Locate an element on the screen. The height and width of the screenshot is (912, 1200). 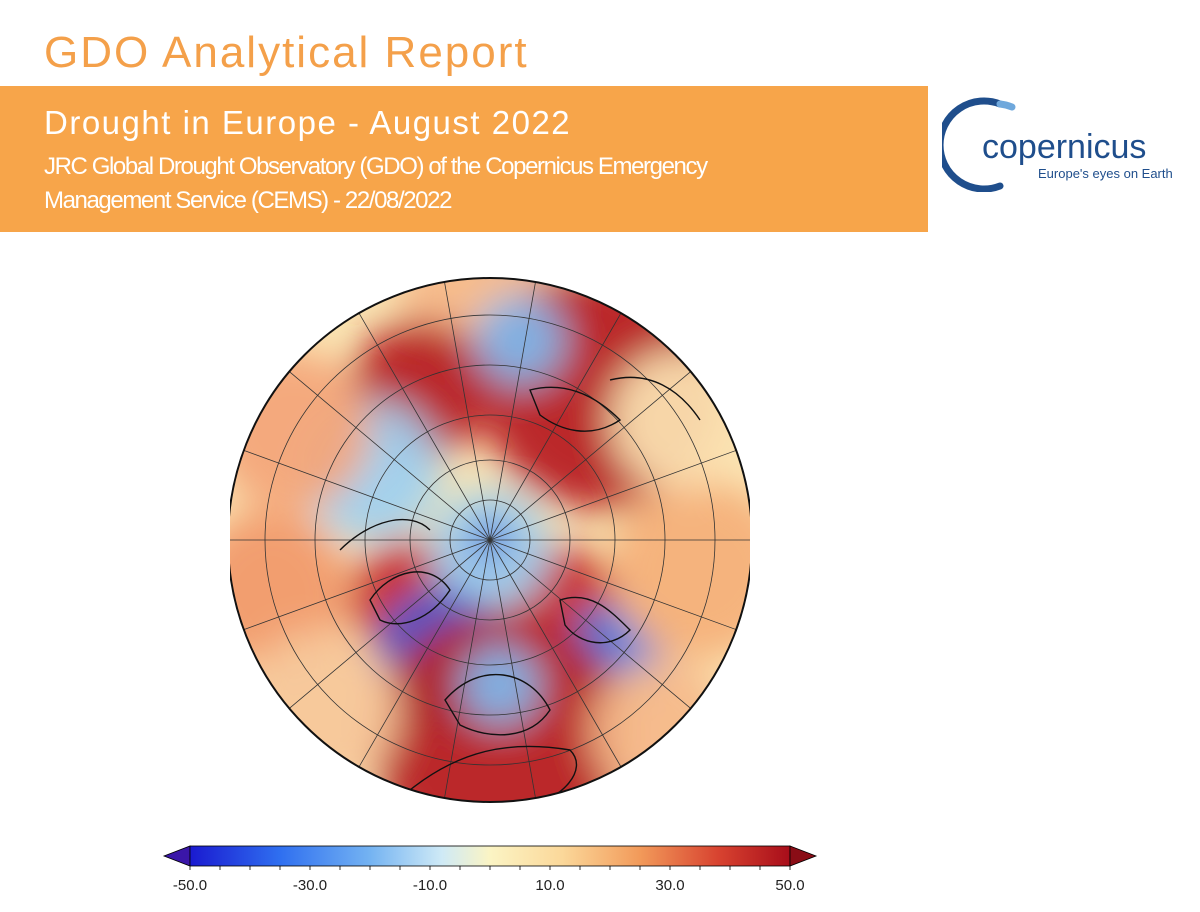
copernicus-logo-mark: copernicus Europe's eyes on Earth is located at coordinates (1054, 145).